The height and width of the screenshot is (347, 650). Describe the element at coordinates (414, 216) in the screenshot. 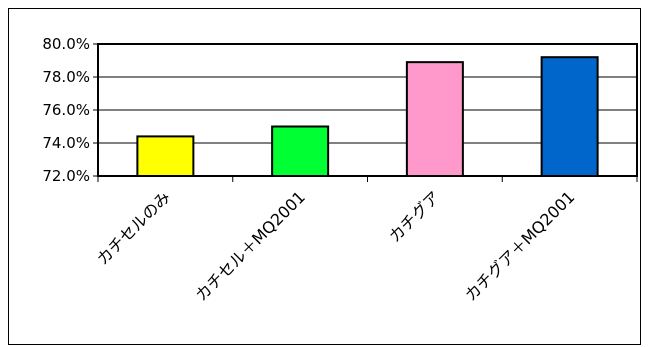

I see `category-label: カチグア` at that location.